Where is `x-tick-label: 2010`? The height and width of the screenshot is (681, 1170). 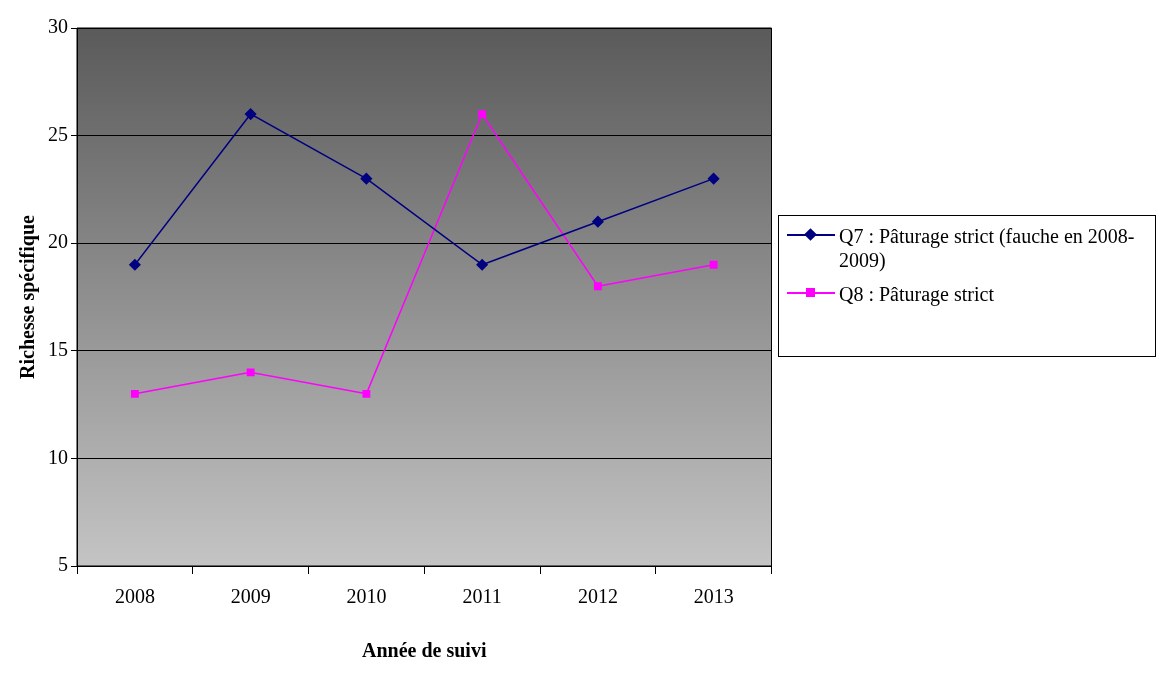
x-tick-label: 2010 is located at coordinates (366, 596).